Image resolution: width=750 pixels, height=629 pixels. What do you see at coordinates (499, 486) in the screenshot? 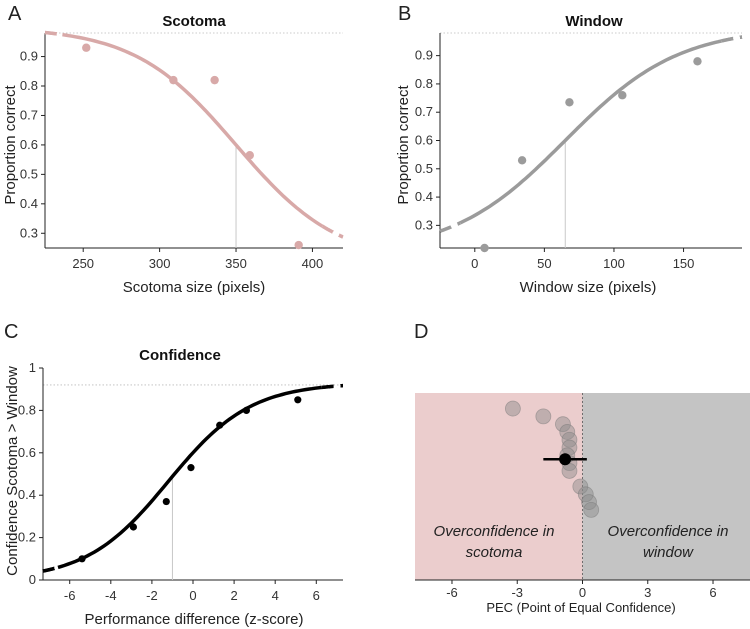
I see `region-scotoma` at bounding box center [499, 486].